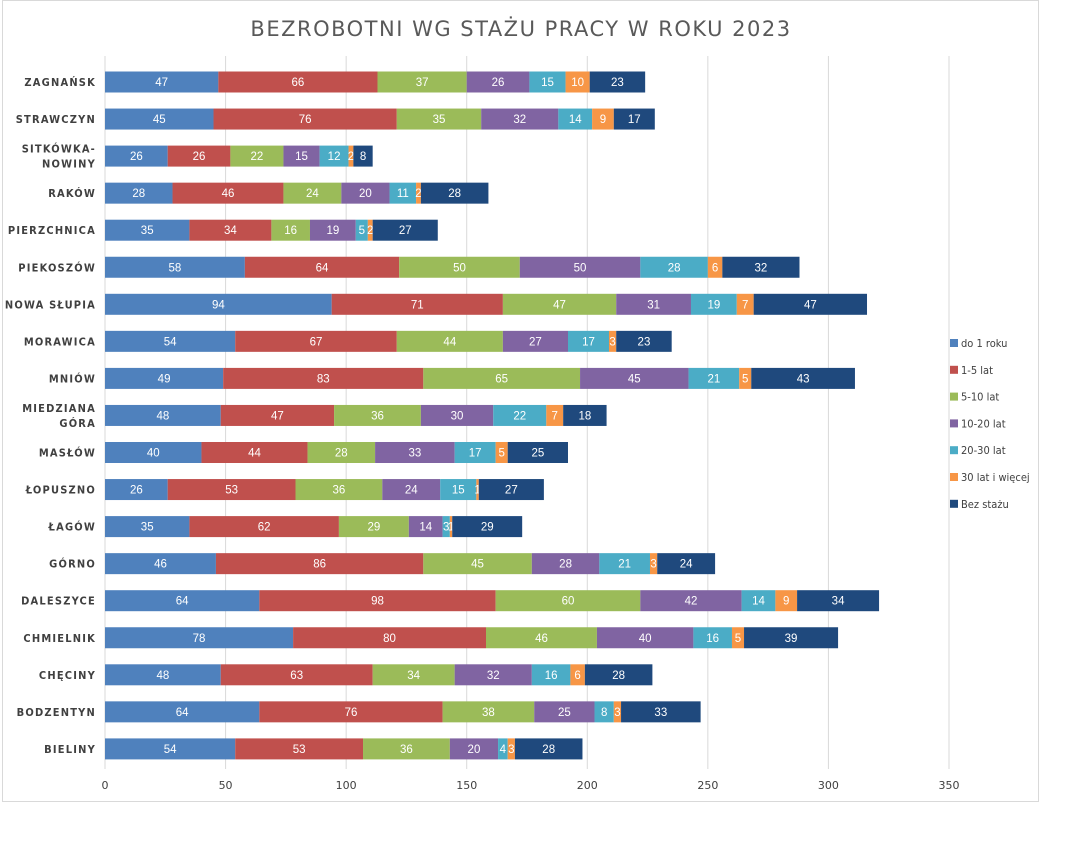 This screenshot has height=863, width=1085. Describe the element at coordinates (365, 194) in the screenshot. I see `data-label: 20` at that location.